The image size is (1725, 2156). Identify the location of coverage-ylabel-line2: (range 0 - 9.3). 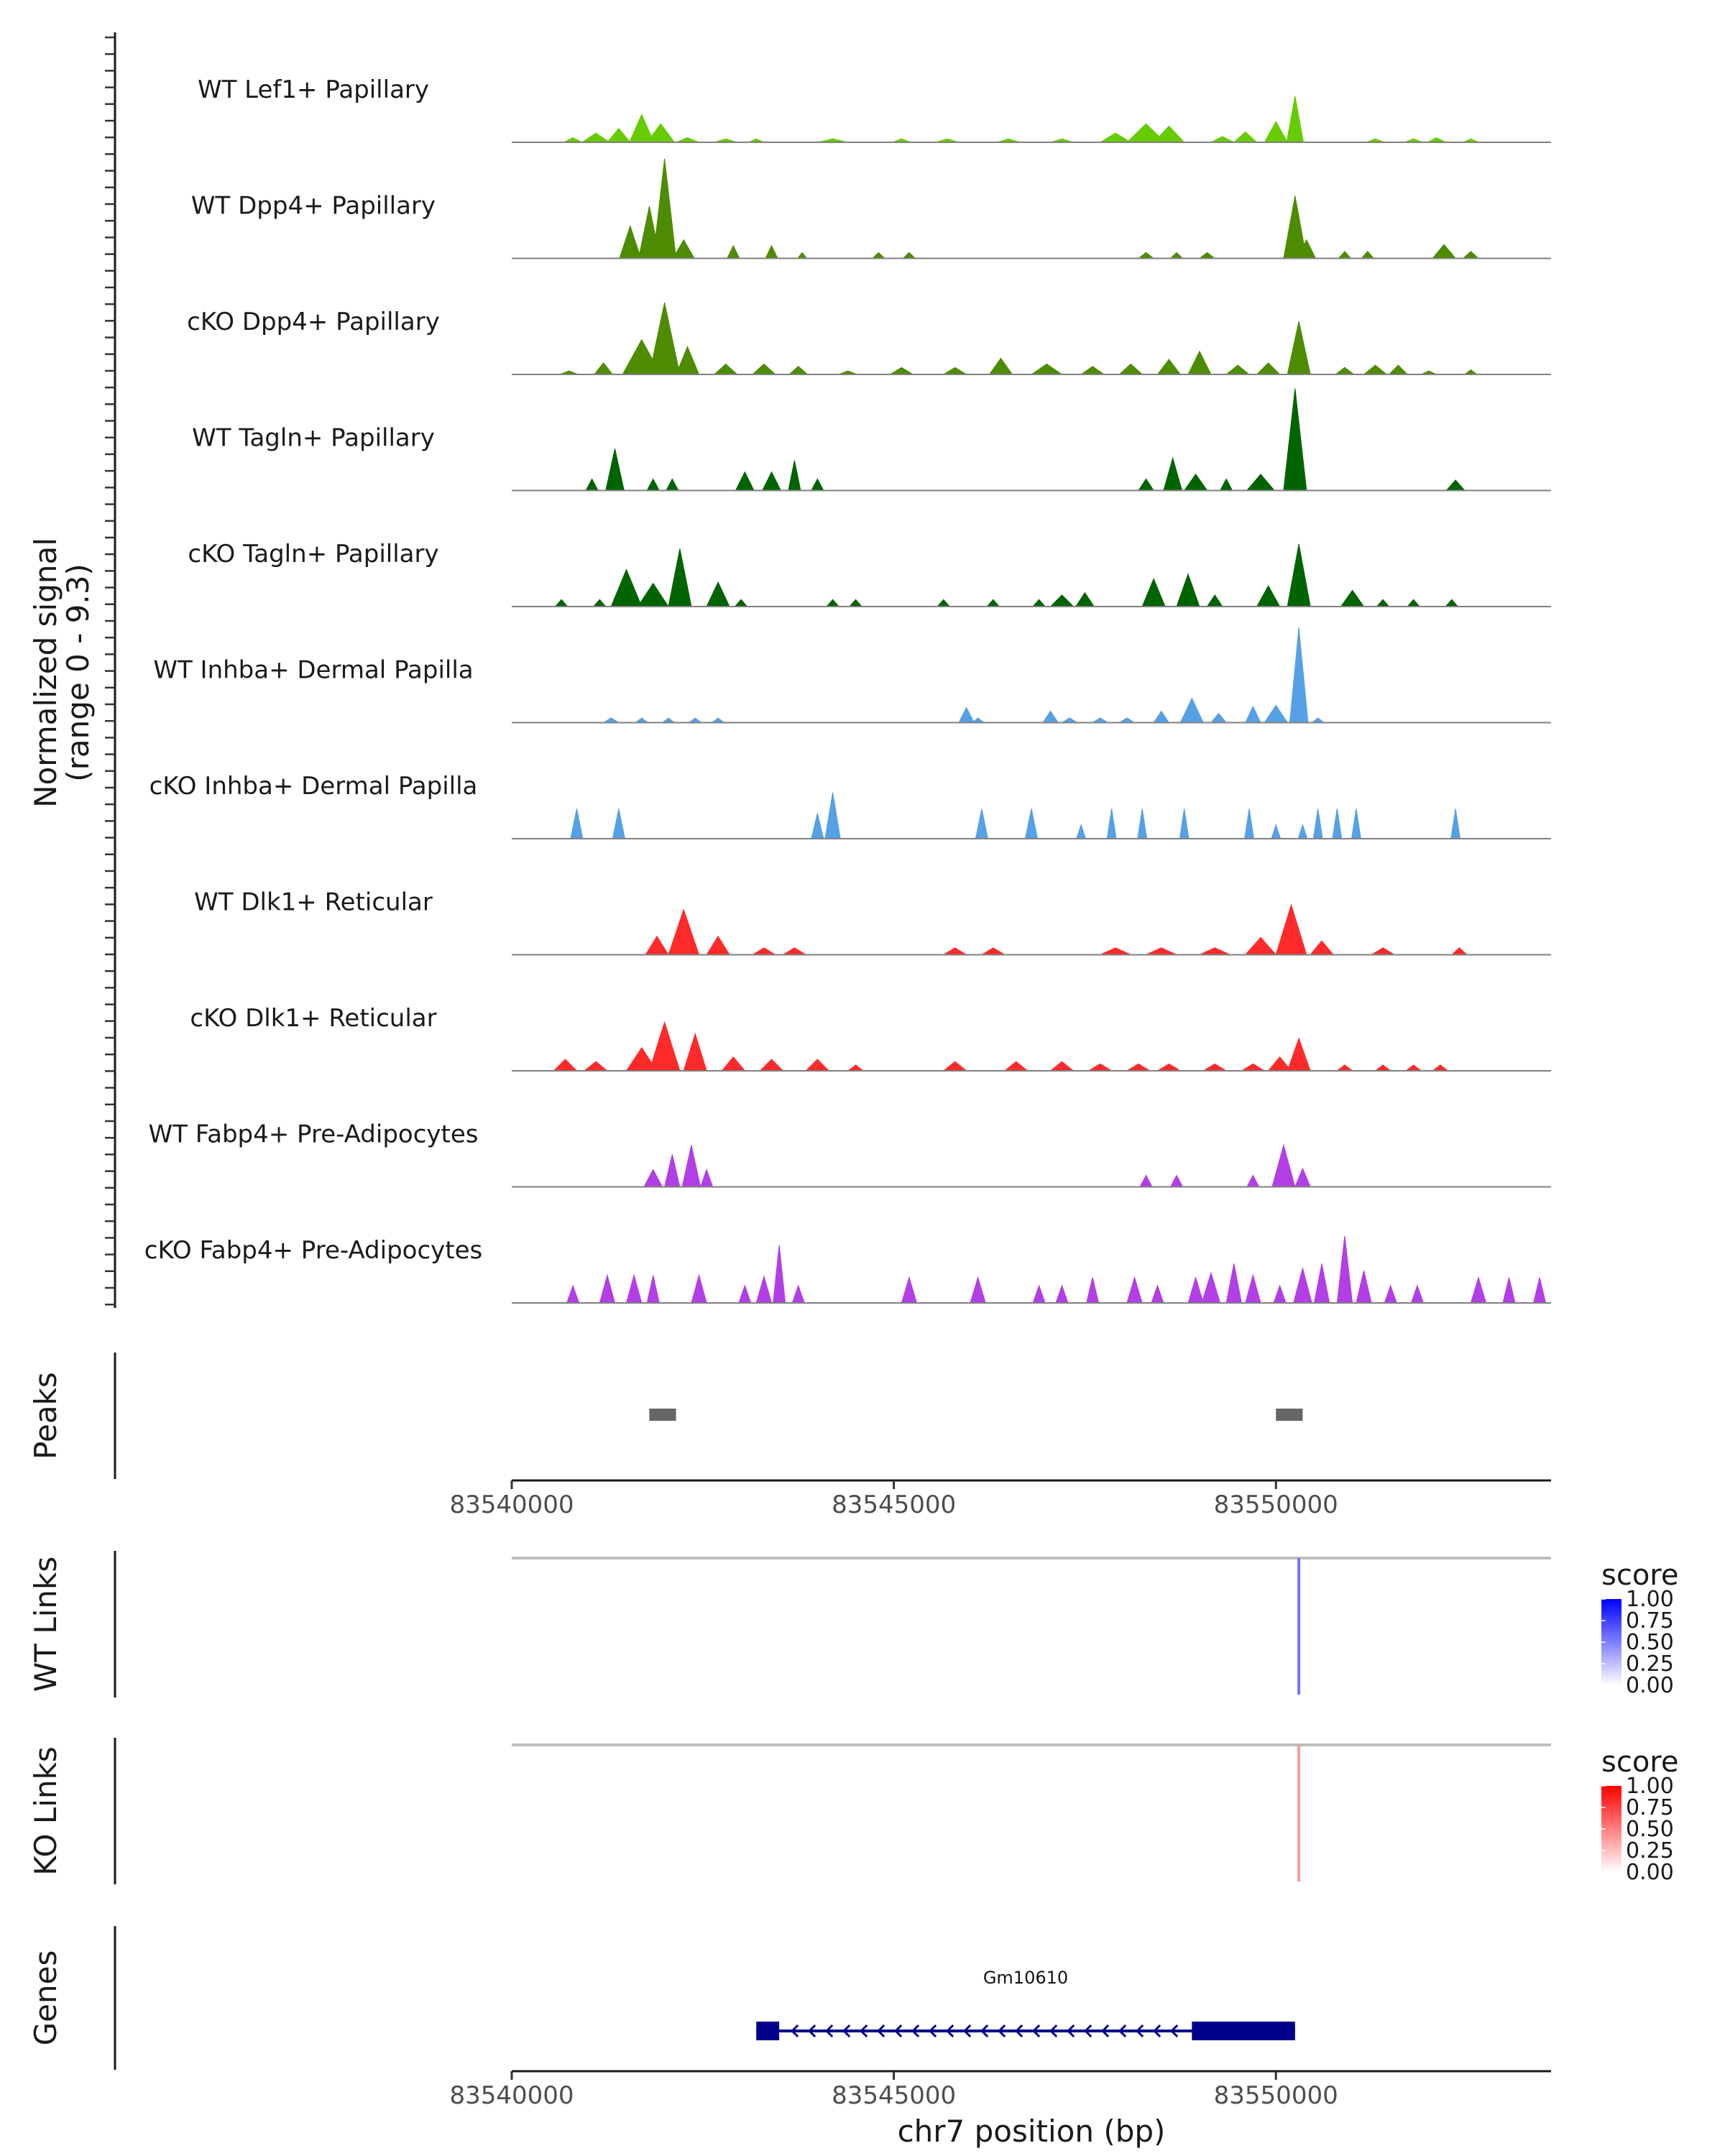
(78, 673).